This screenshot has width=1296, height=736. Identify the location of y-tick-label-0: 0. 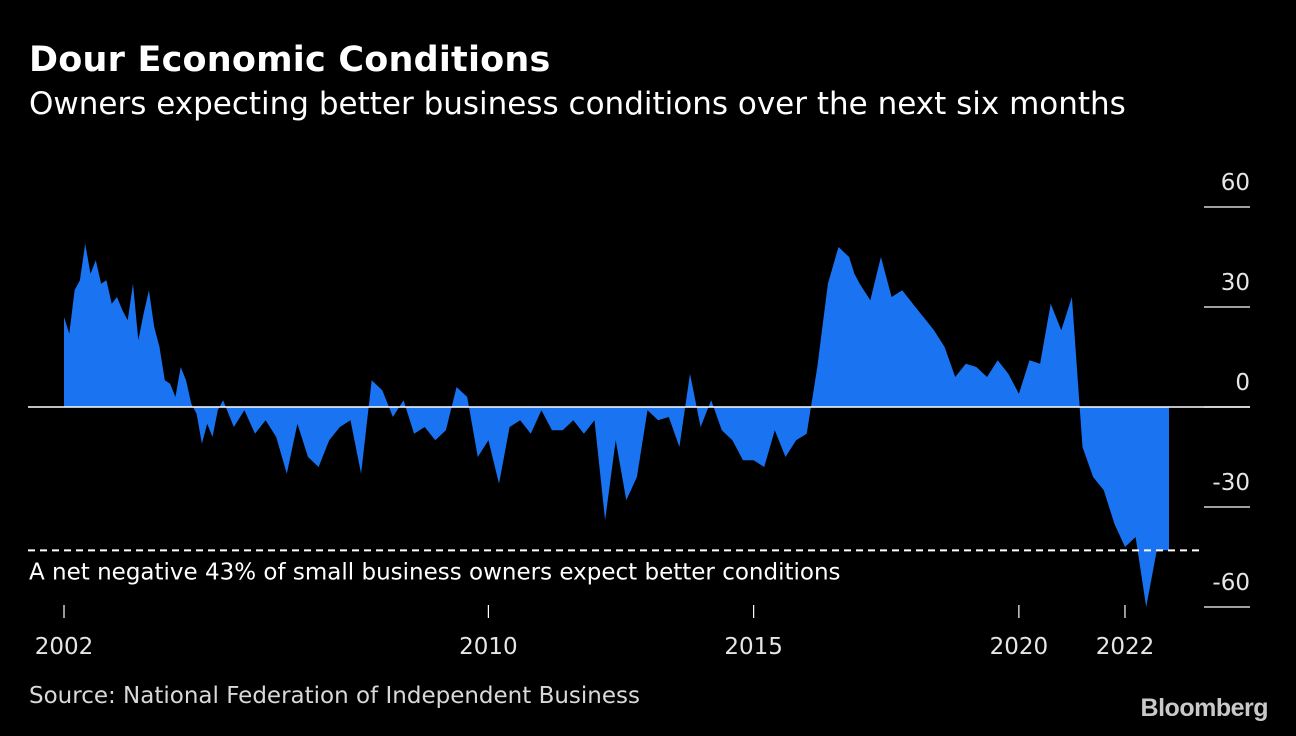
(1242, 383).